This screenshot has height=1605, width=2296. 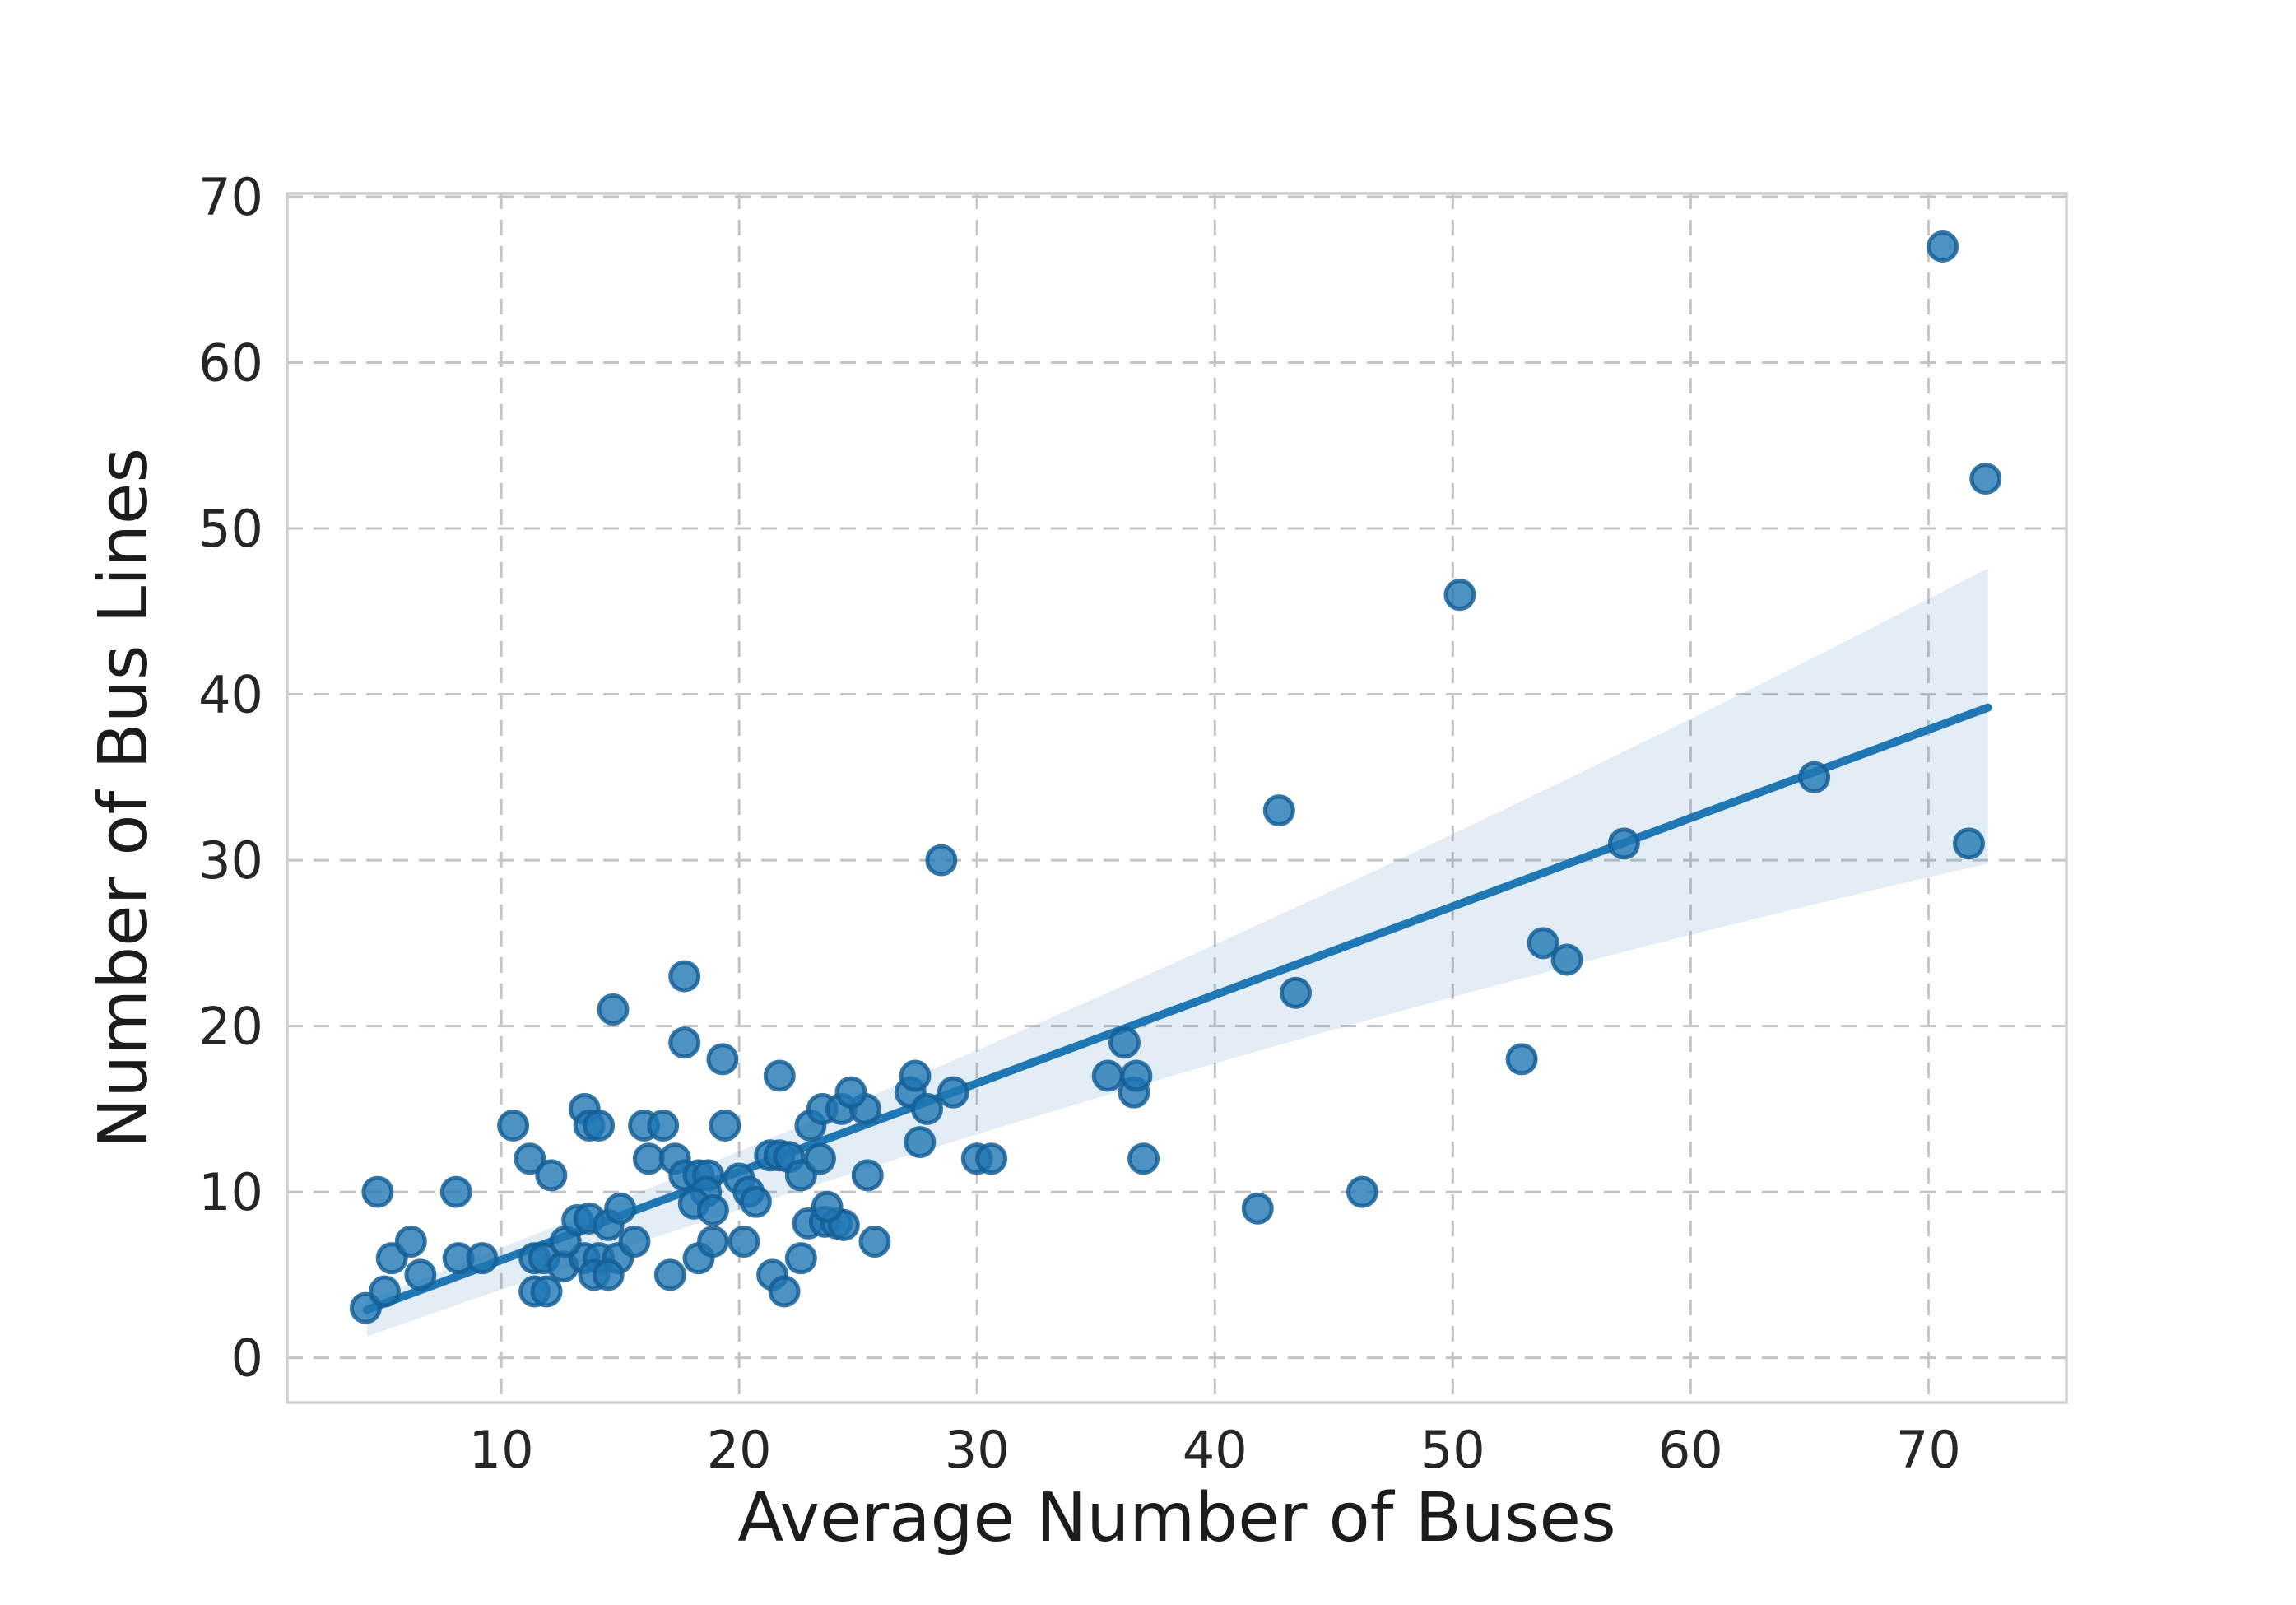 I want to click on y-axis-label: Number of Bus Lines, so click(x=124, y=798).